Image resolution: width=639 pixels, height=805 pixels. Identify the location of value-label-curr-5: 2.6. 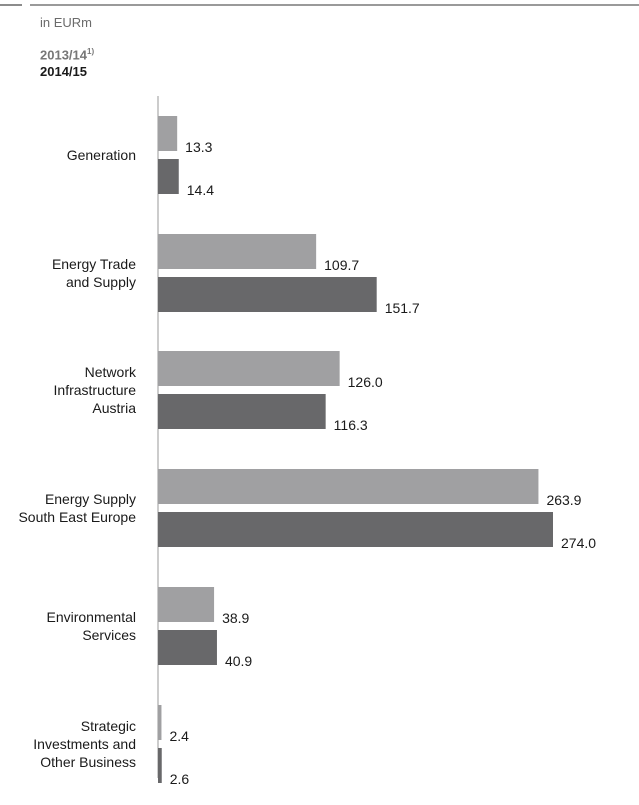
(180, 779).